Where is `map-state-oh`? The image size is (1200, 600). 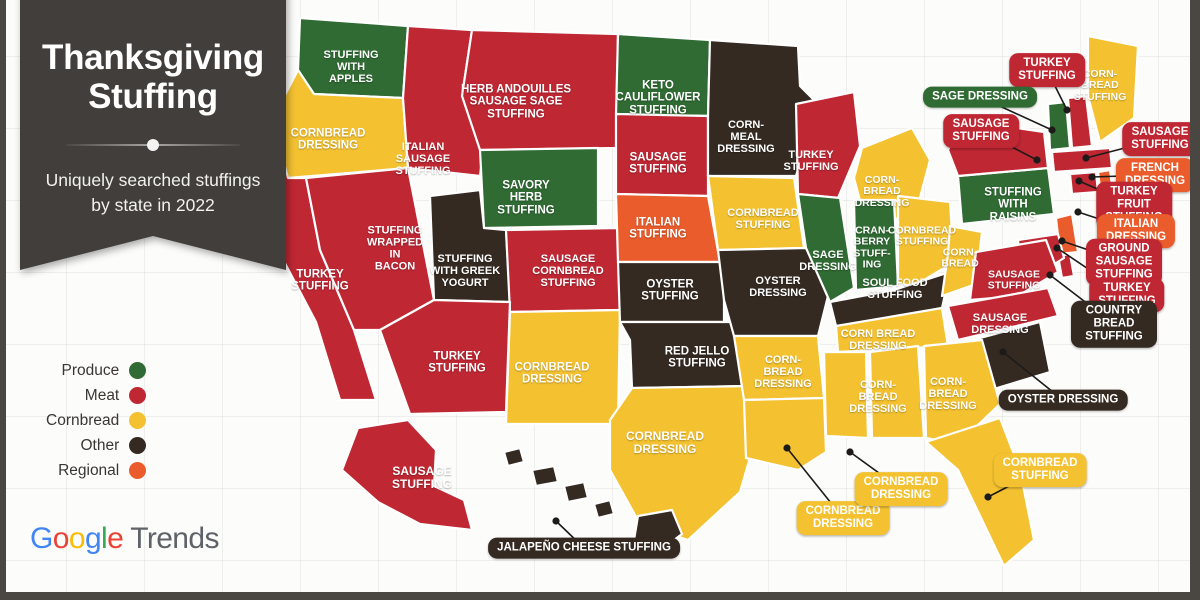 map-state-oh is located at coordinates (926, 241).